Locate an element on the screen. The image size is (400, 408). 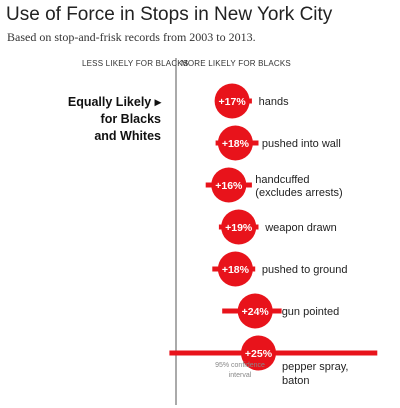
equally-likely-label-line-1: Equally Likely ▸ is located at coordinates (114, 102).